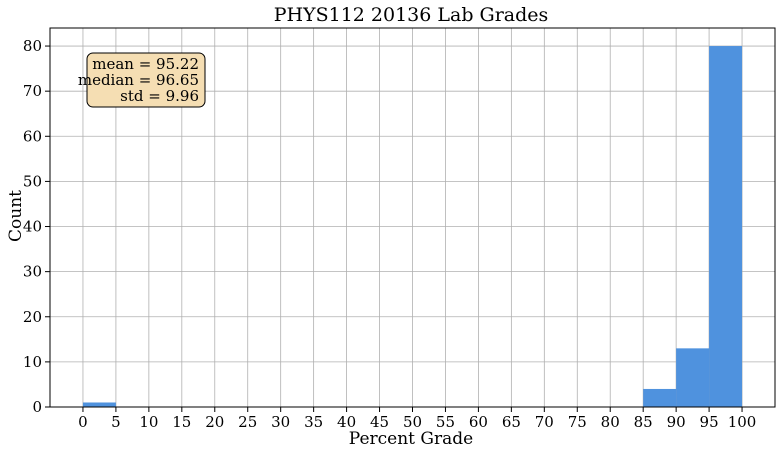  What do you see at coordinates (32, 181) in the screenshot?
I see `y-tick-label: 50` at bounding box center [32, 181].